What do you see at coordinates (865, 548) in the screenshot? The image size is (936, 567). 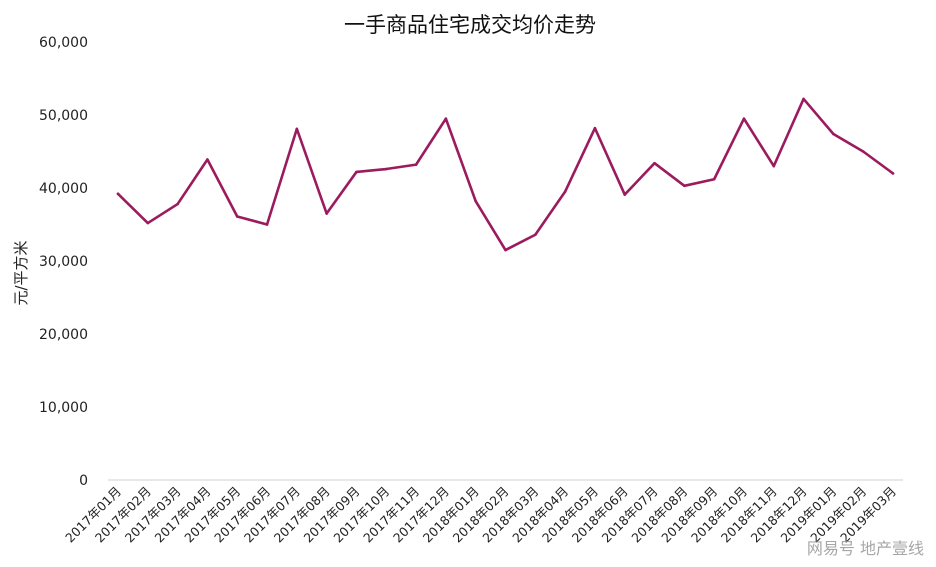 I see `watermark: 网易号 地产壹线` at bounding box center [865, 548].